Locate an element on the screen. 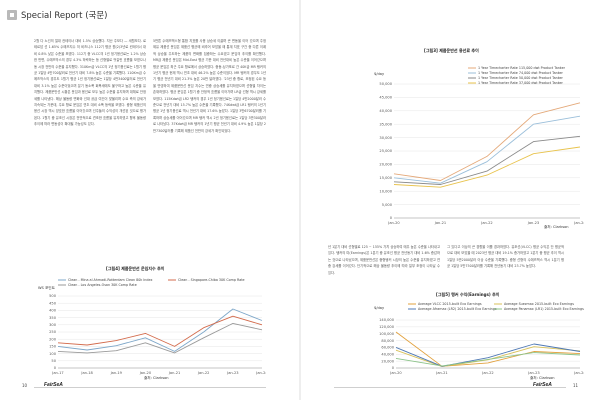 This screenshot has height=400, width=600. y-tick-label: 150 is located at coordinates (53, 347).